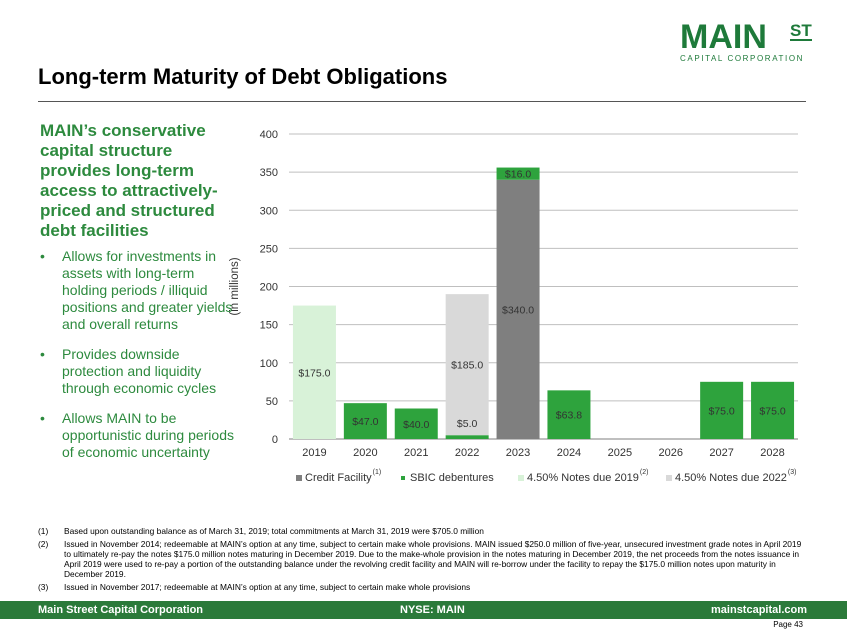 This screenshot has width=847, height=635. I want to click on page-title: Long-term Maturity of Debt Obligations, so click(243, 76).